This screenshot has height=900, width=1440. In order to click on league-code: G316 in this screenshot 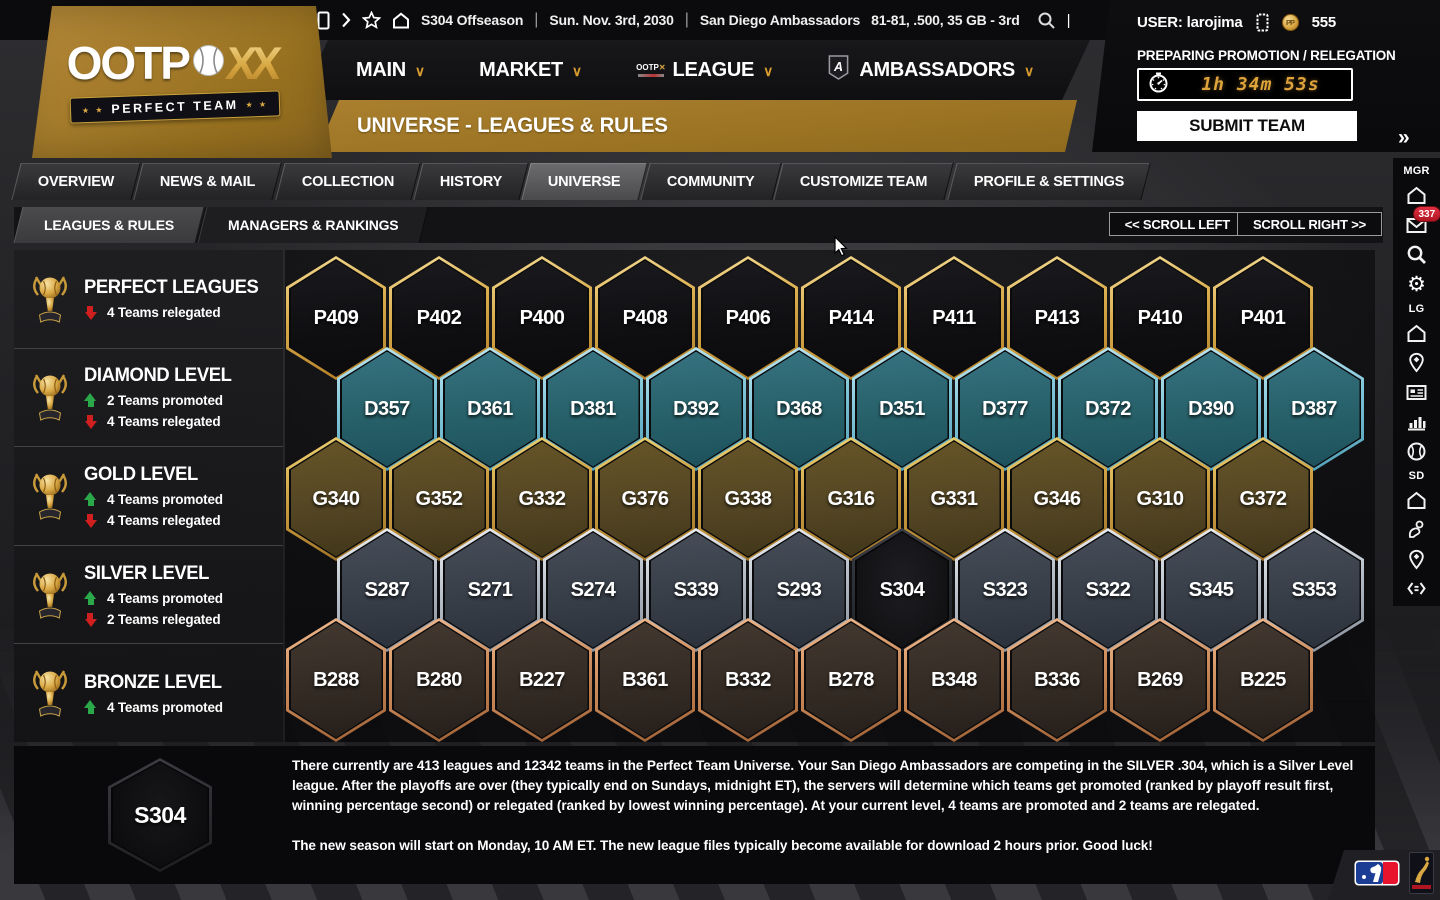, I will do `click(851, 498)`.